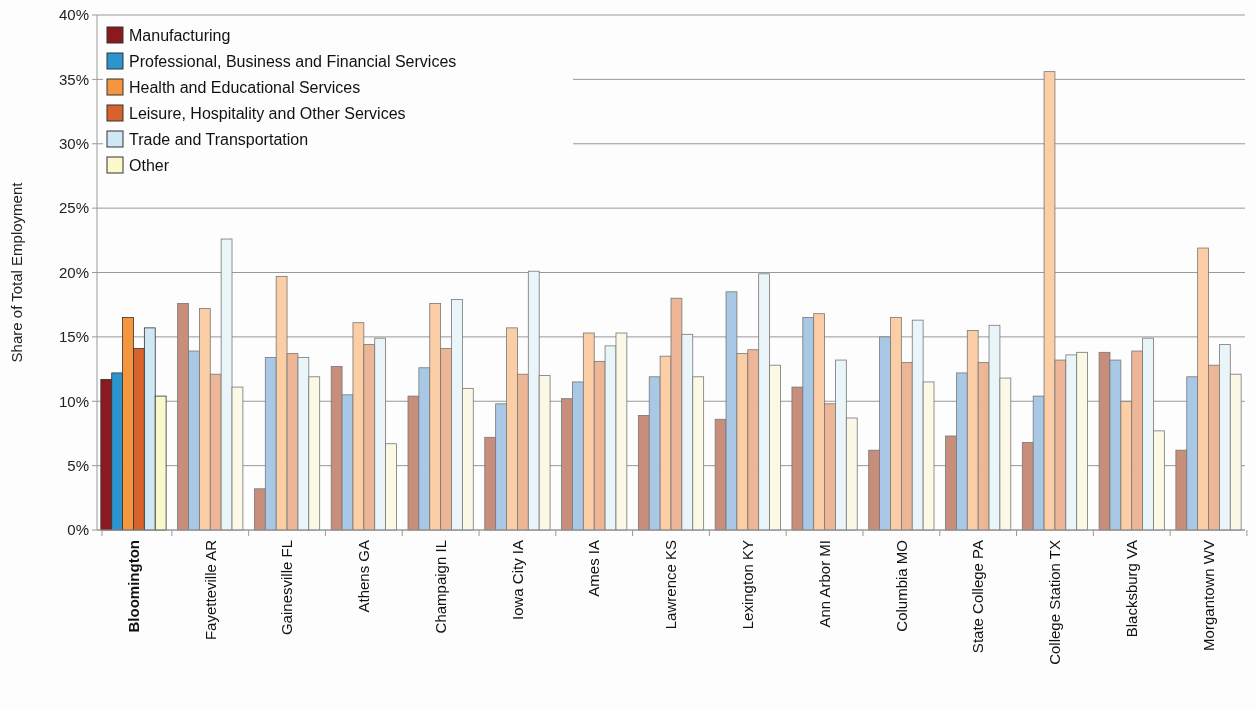 The image size is (1255, 709). What do you see at coordinates (133, 586) in the screenshot?
I see `x-tick-label: Bloomington` at bounding box center [133, 586].